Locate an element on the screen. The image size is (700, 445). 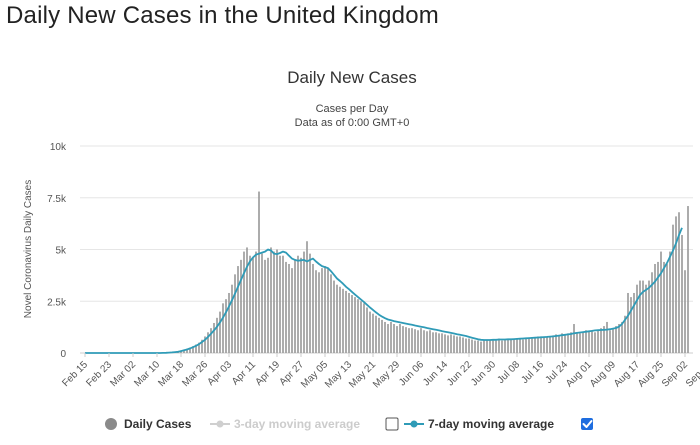
x-tick-label: May 29 is located at coordinates (386, 374).